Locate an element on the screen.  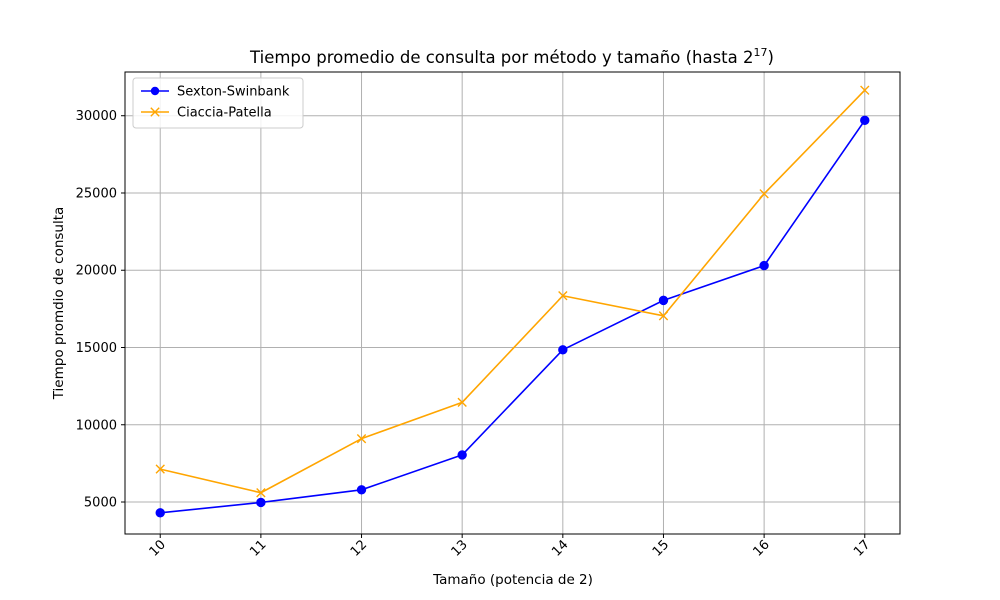
legend: Sexton-Swinbank Ciaccia-Patella is located at coordinates (218, 103).